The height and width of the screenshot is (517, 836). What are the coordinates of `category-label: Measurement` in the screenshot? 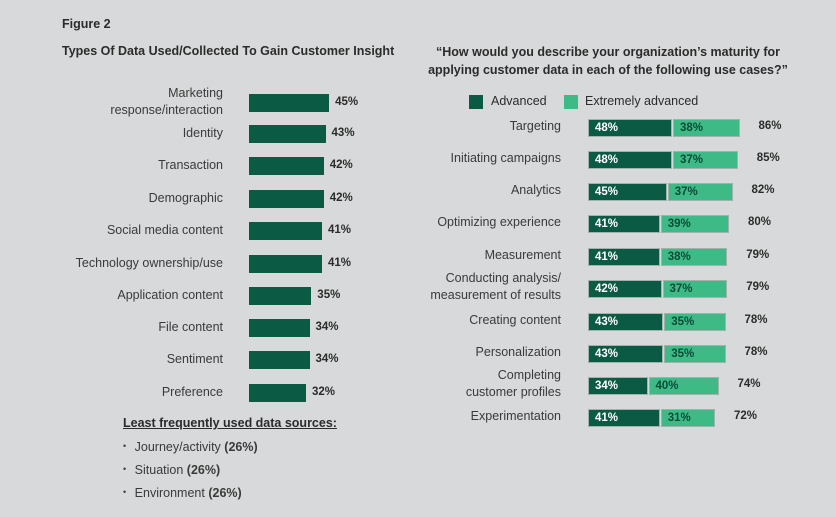 It's located at (523, 255).